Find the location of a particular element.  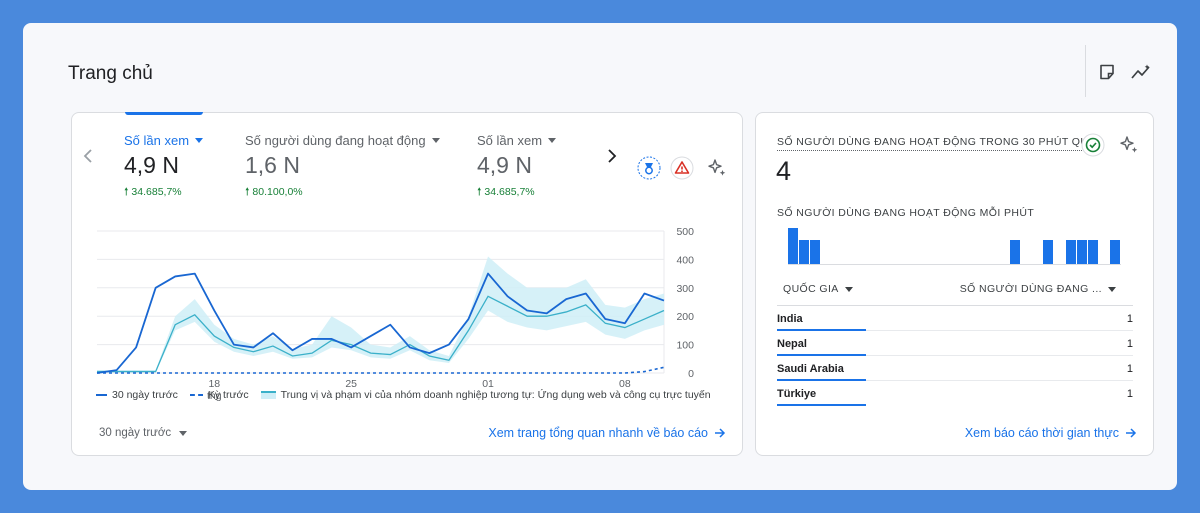

note-icon is located at coordinates (1107, 72).